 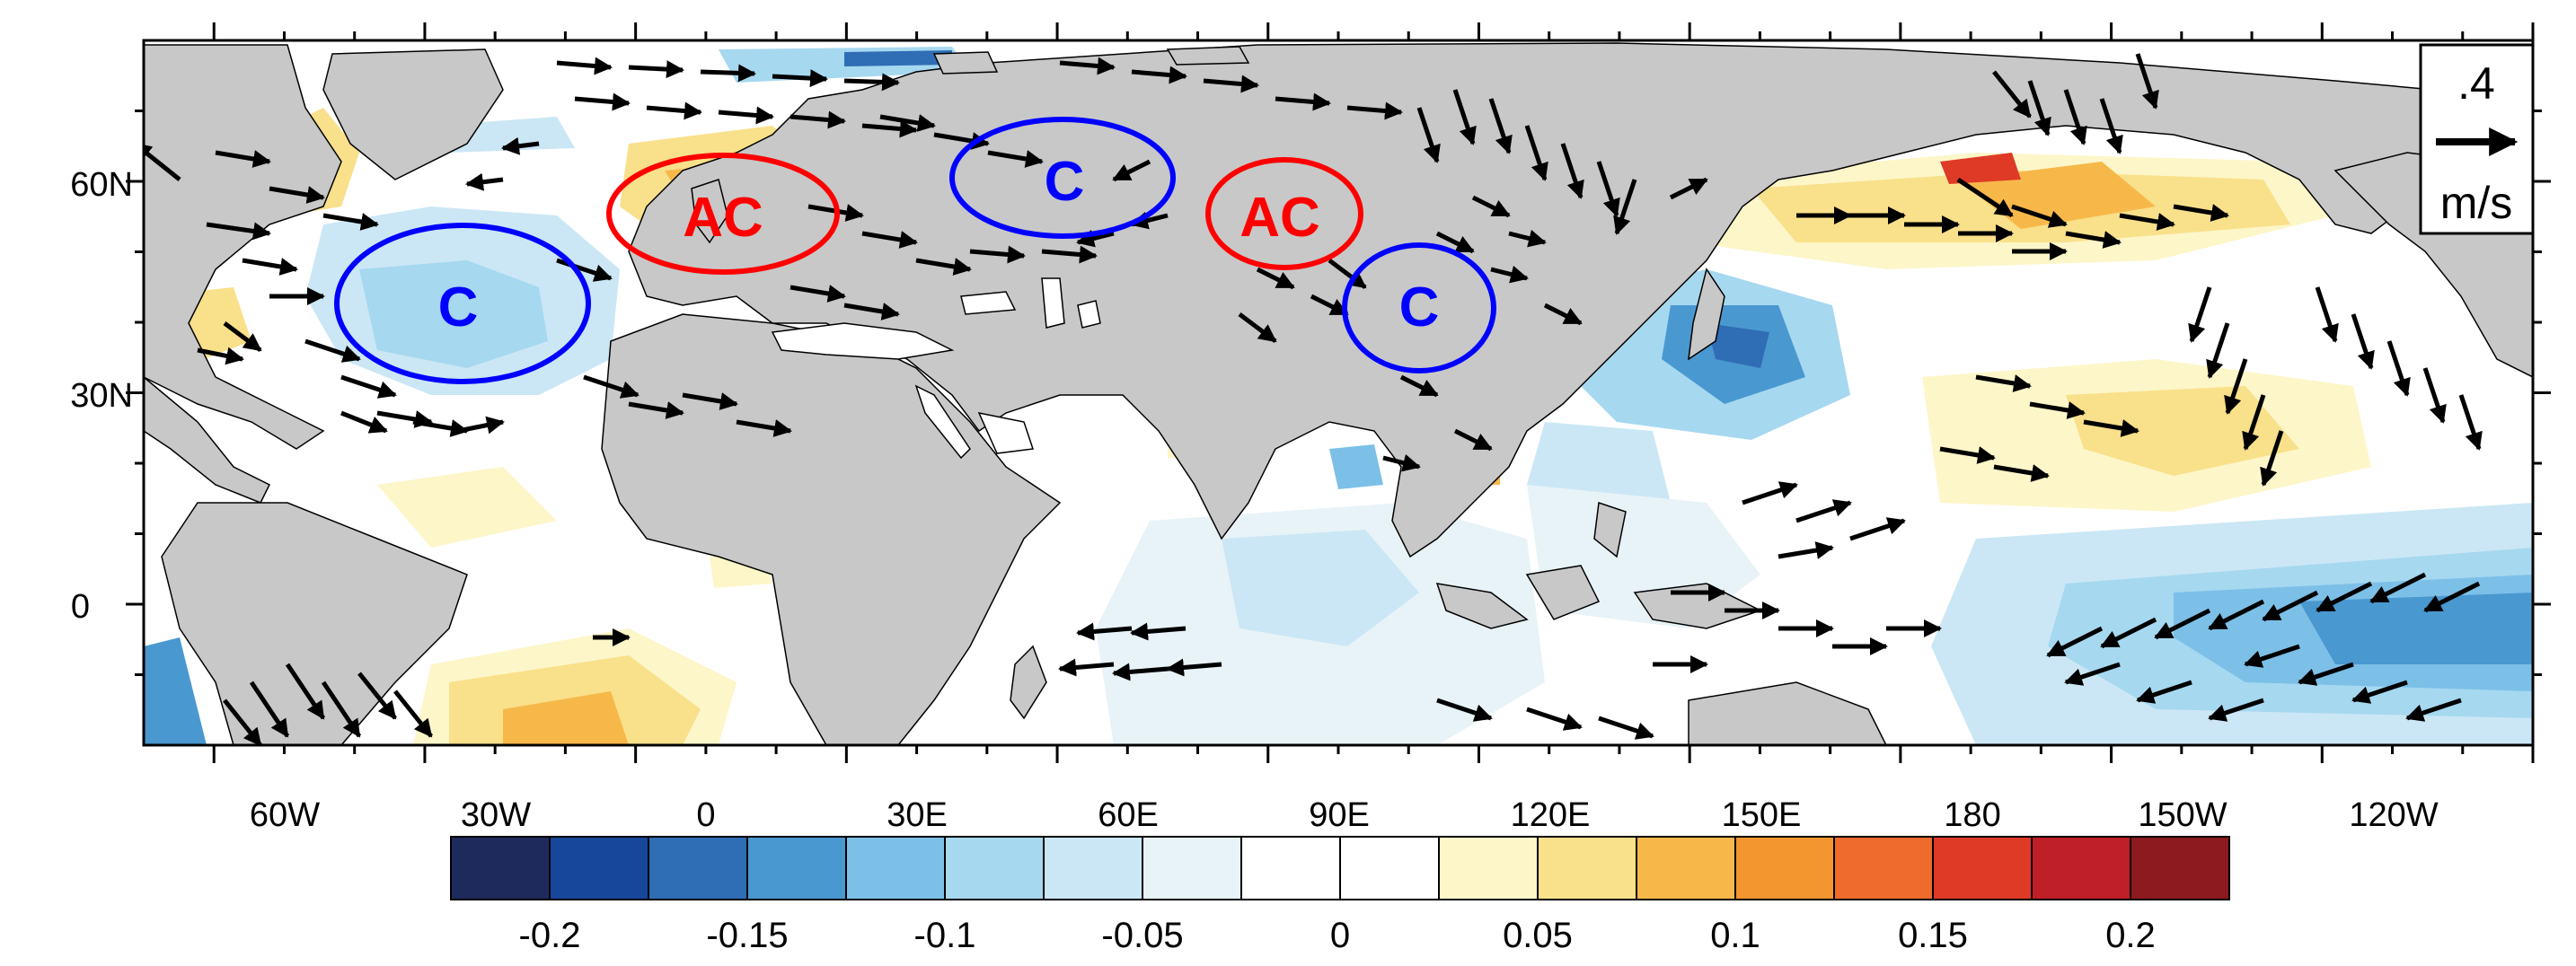 What do you see at coordinates (2476, 203) in the screenshot?
I see `reference-vector-units: m/s` at bounding box center [2476, 203].